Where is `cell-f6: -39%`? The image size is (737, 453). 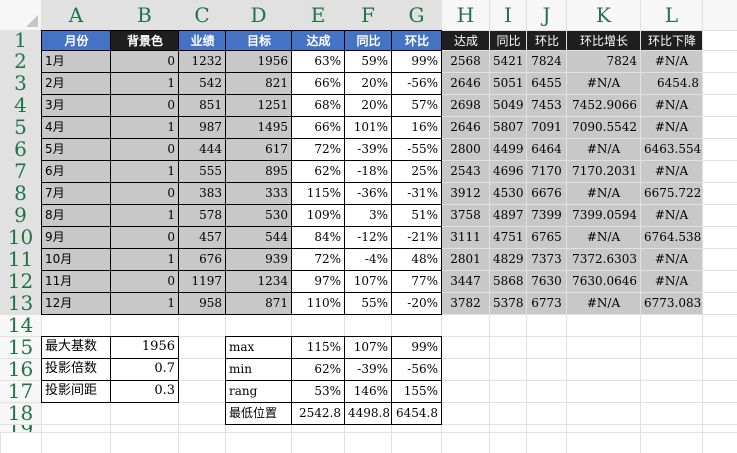
cell-f6: -39% is located at coordinates (372, 149).